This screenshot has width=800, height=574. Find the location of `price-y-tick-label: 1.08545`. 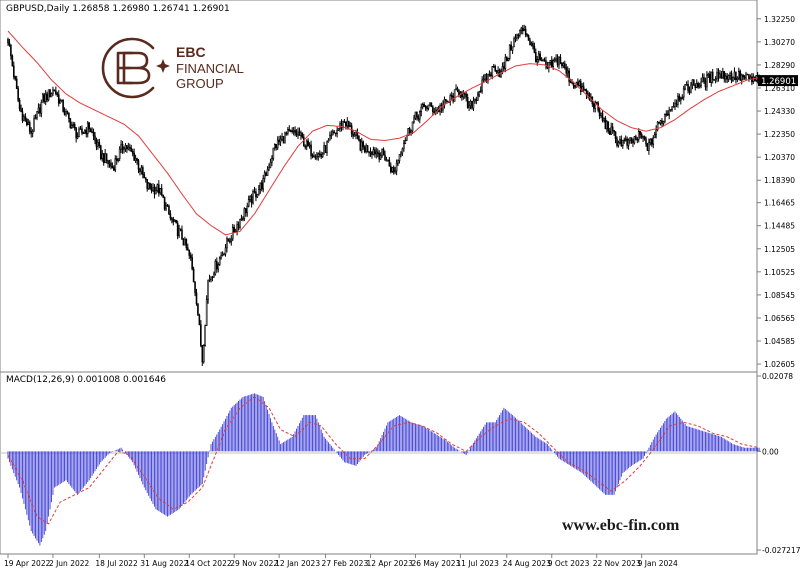

price-y-tick-label: 1.08545 is located at coordinates (779, 295).